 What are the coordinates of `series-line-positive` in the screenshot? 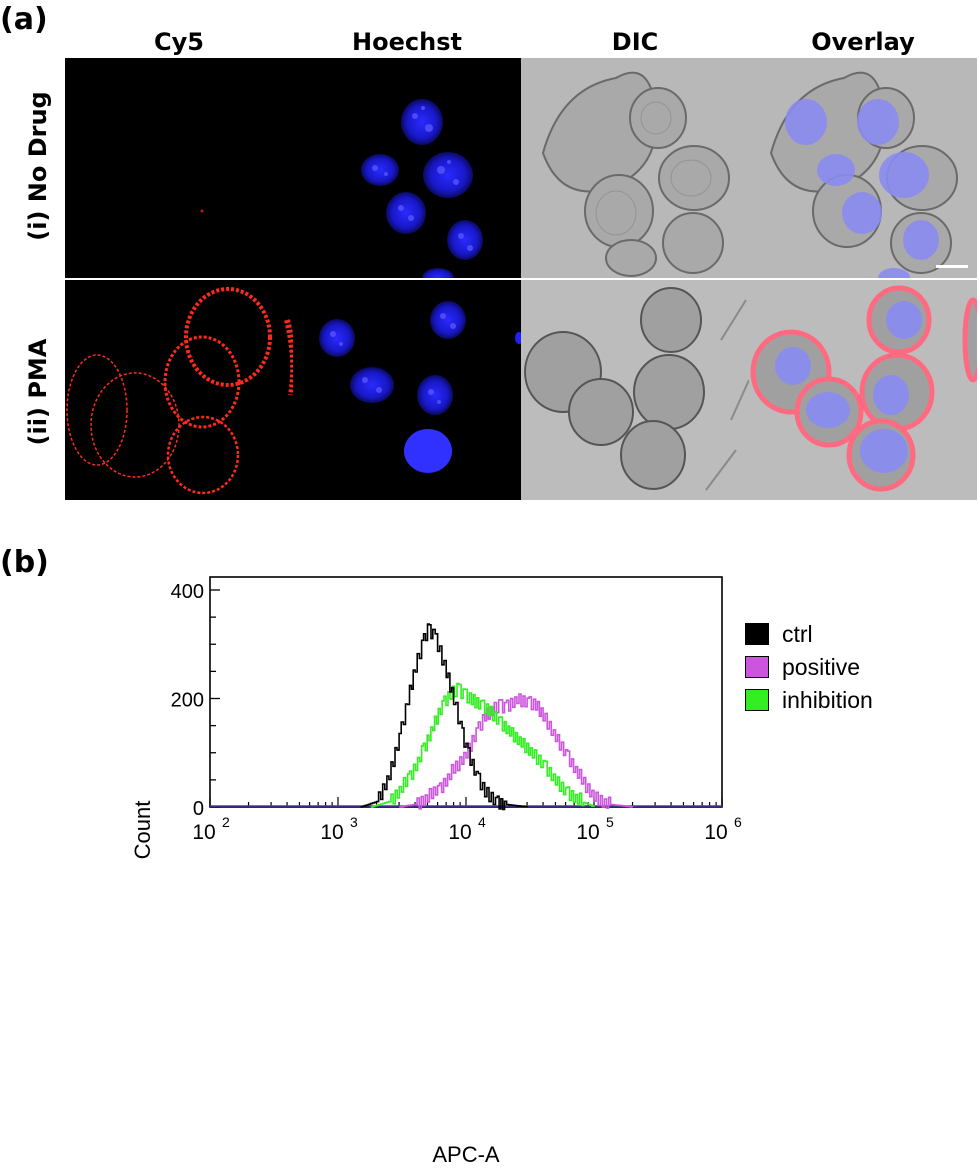 It's located at (516, 751).